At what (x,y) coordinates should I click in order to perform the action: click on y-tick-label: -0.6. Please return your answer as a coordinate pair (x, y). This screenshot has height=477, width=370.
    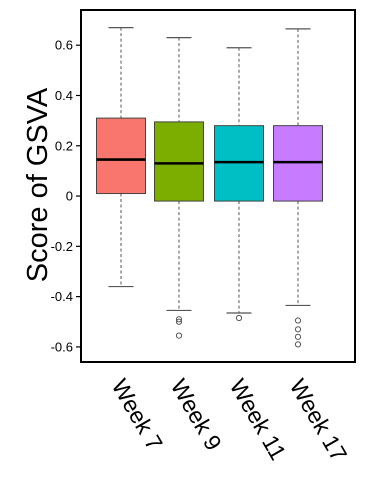
    Looking at the image, I should click on (62, 346).